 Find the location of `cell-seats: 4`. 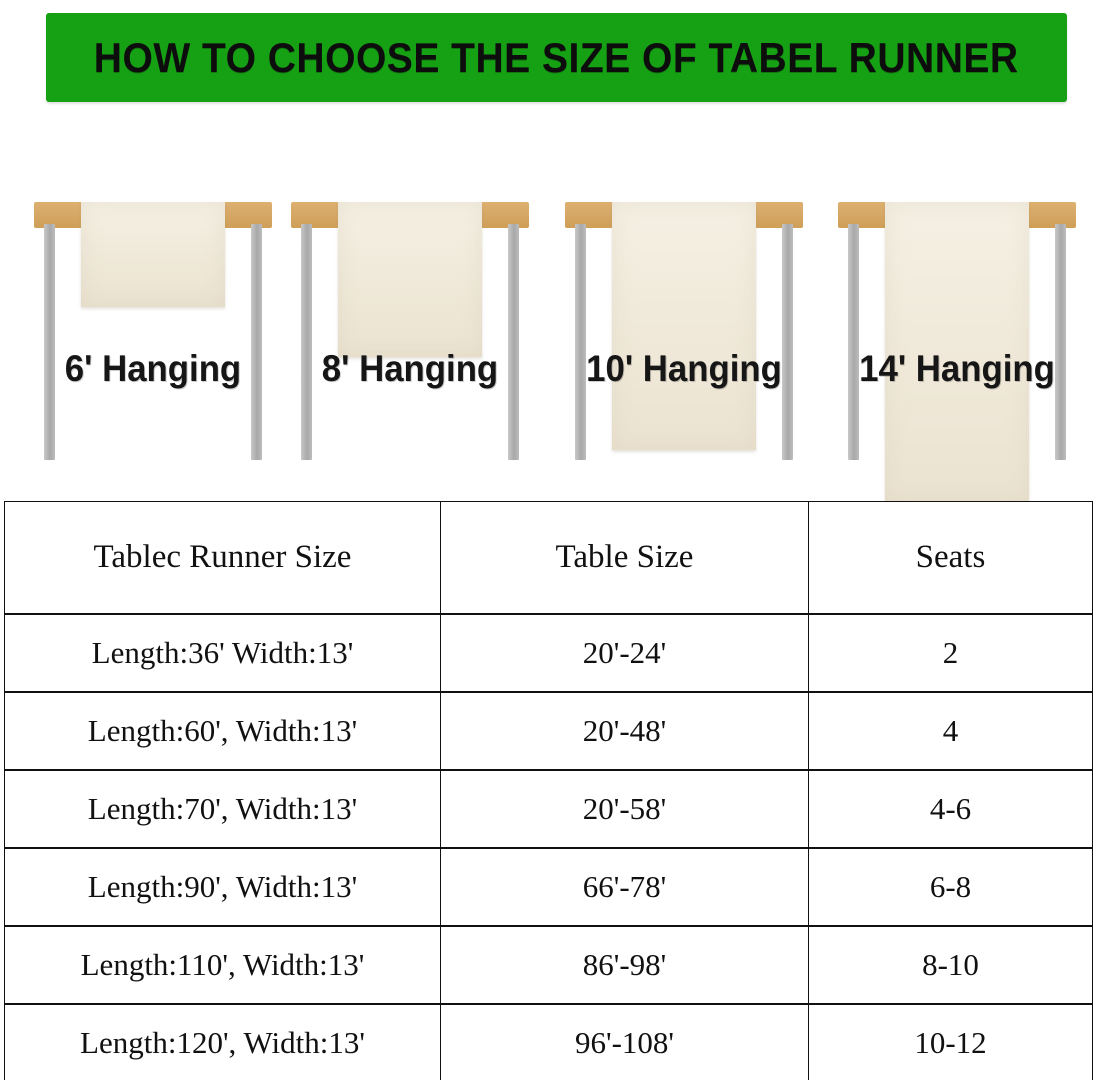

cell-seats: 4 is located at coordinates (950, 730).